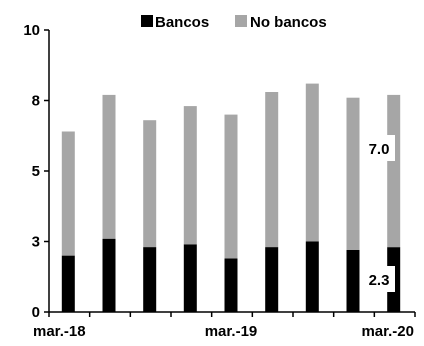 The width and height of the screenshot is (424, 346). What do you see at coordinates (387, 331) in the screenshot?
I see `x-tick-label-8: mar.-20` at bounding box center [387, 331].